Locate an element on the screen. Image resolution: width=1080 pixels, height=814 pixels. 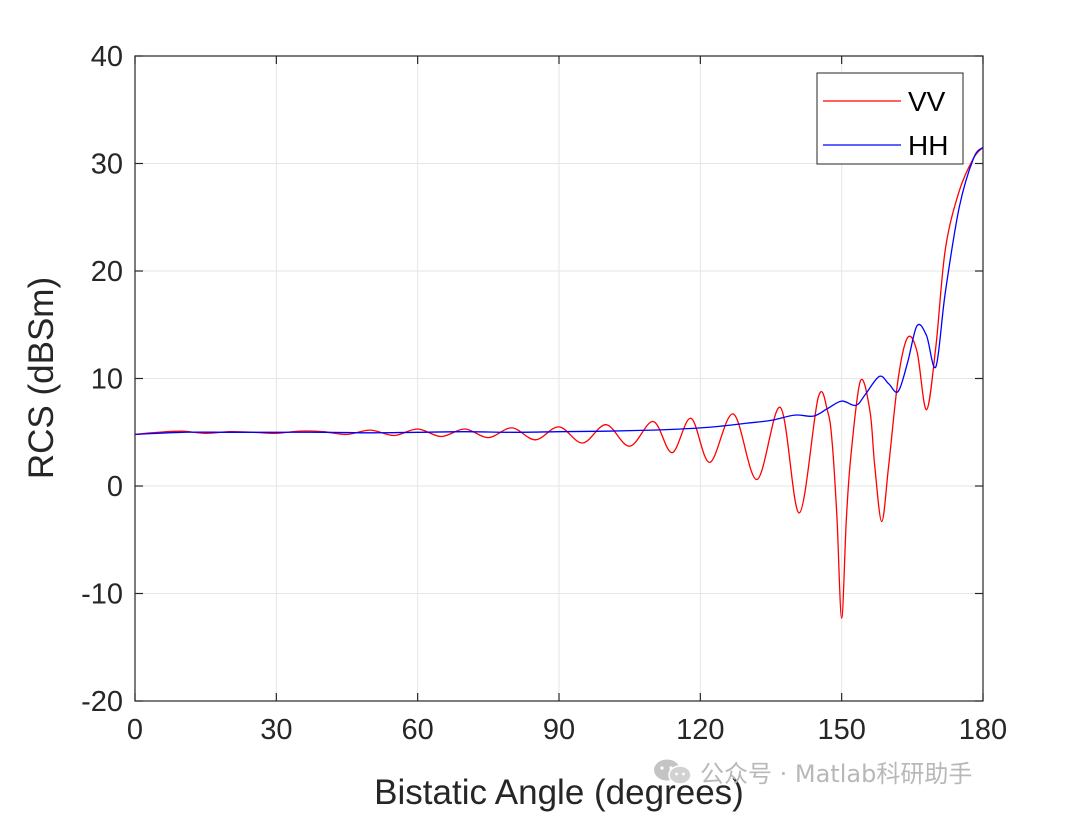
watermark-text: 公众号 · Matlab科研助手 is located at coordinates (836, 774).